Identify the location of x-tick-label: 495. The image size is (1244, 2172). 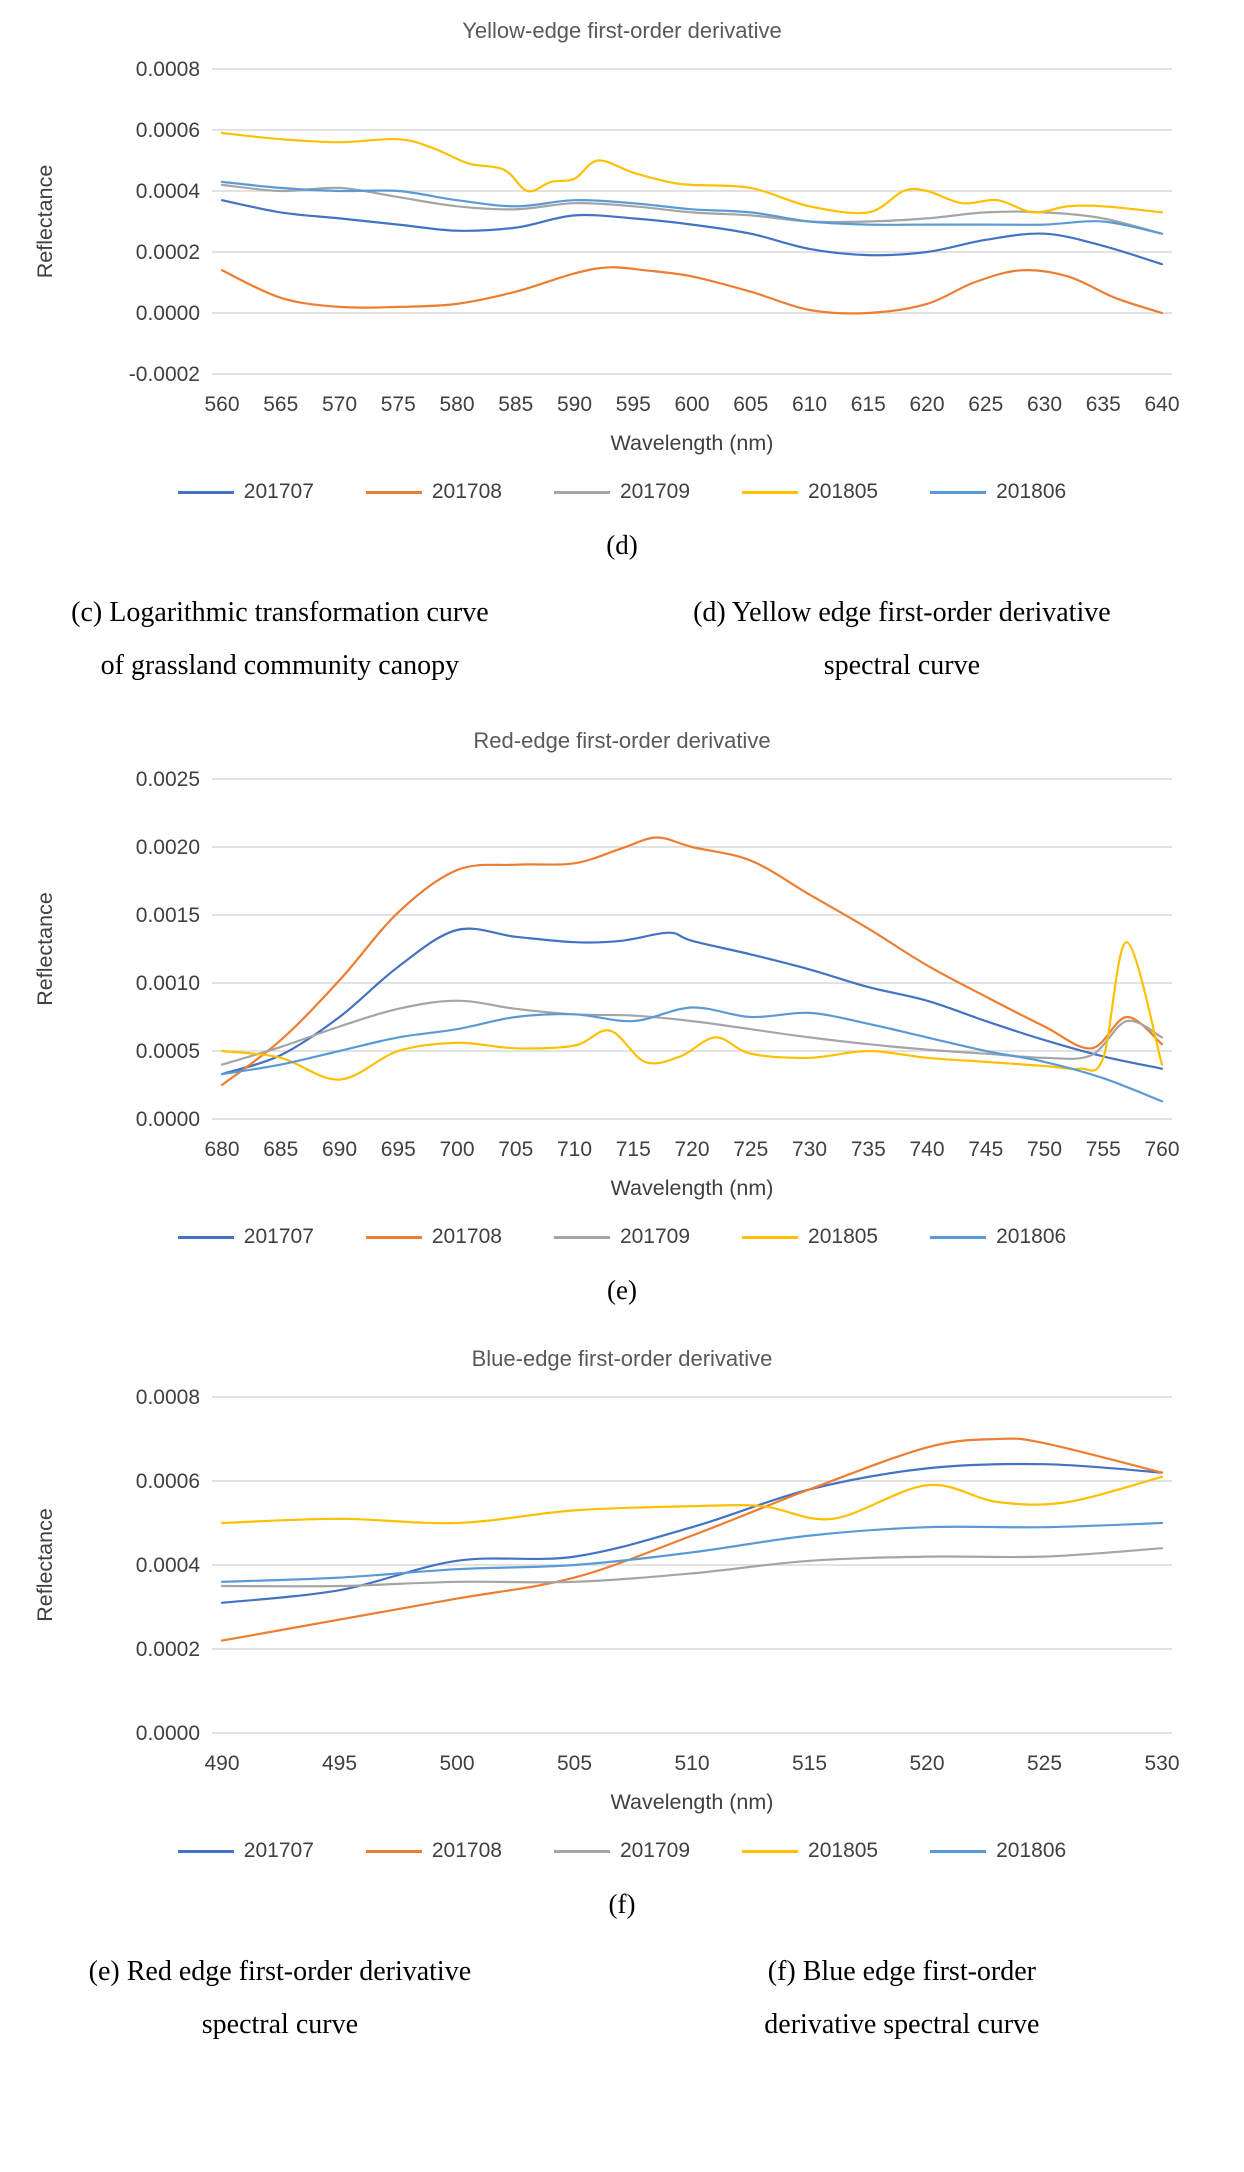
(339, 1763).